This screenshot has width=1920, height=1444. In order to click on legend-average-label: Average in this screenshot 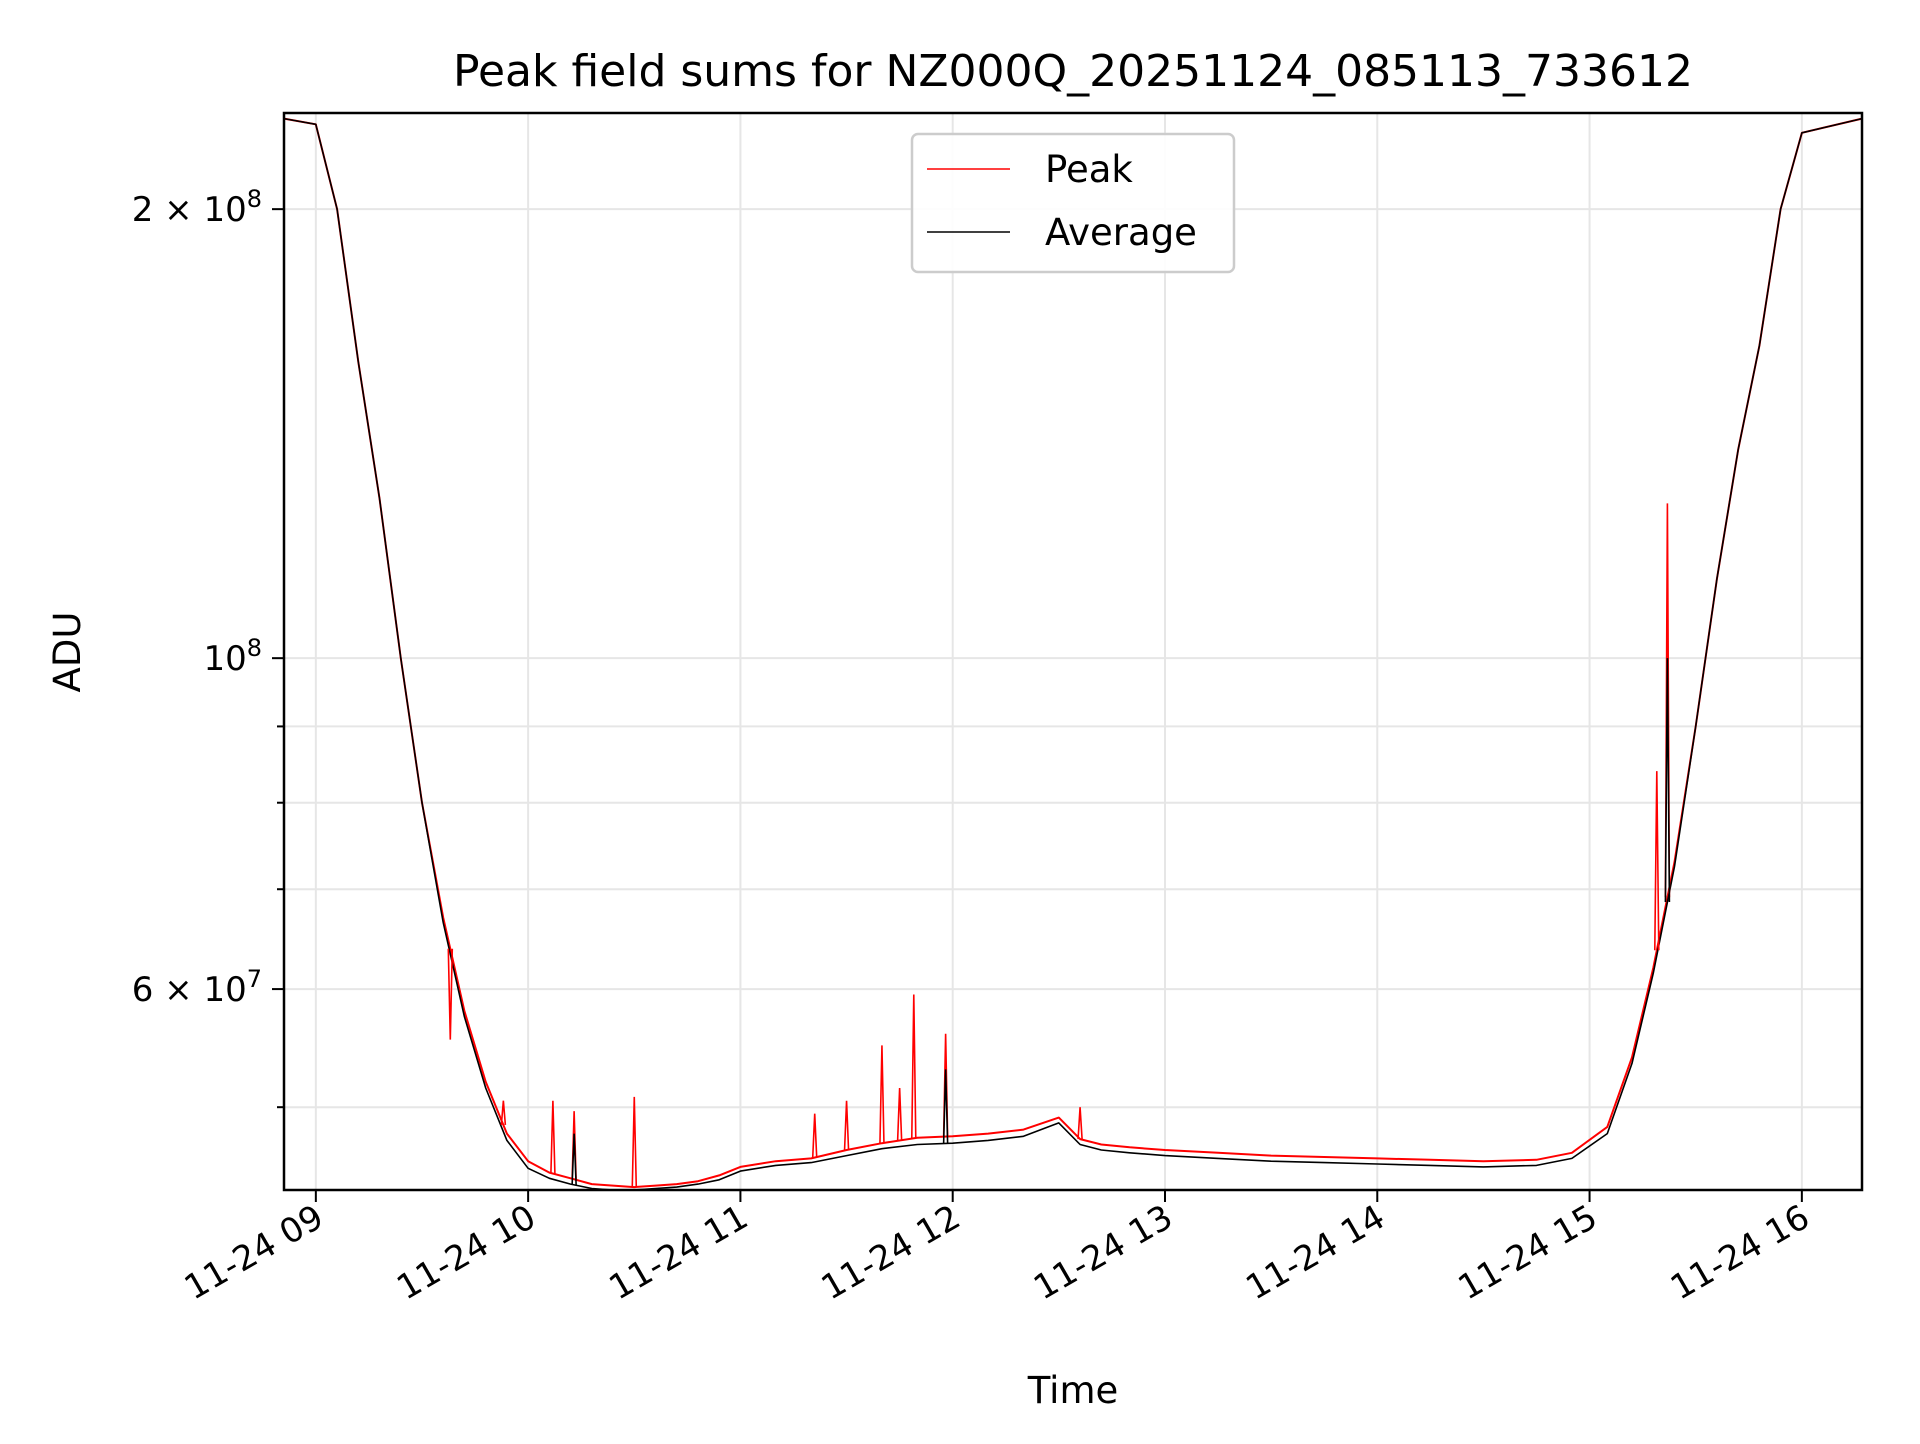, I will do `click(1121, 232)`.